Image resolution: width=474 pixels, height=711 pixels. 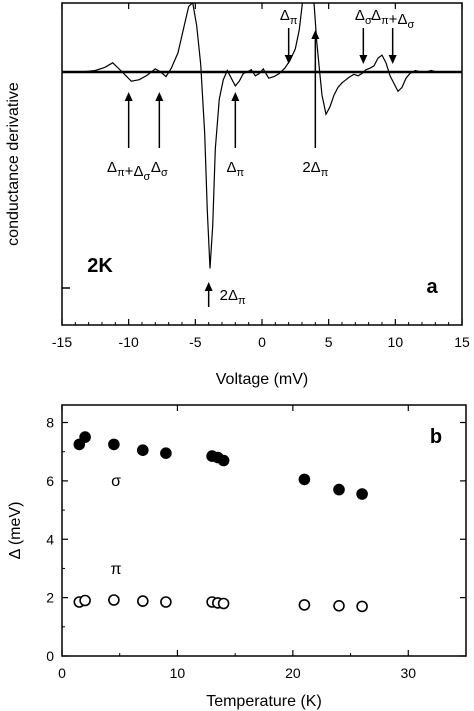 What do you see at coordinates (262, 379) in the screenshot?
I see `x-axis-title: Voltage (mV)` at bounding box center [262, 379].